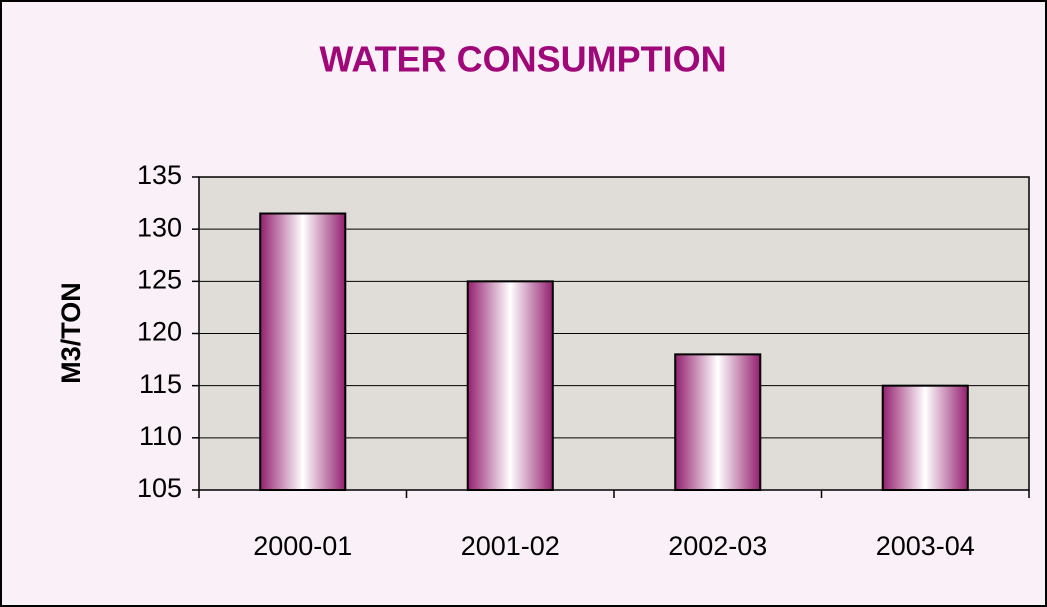 The width and height of the screenshot is (1047, 607). Describe the element at coordinates (160, 384) in the screenshot. I see `y-tick-label: 115` at that location.